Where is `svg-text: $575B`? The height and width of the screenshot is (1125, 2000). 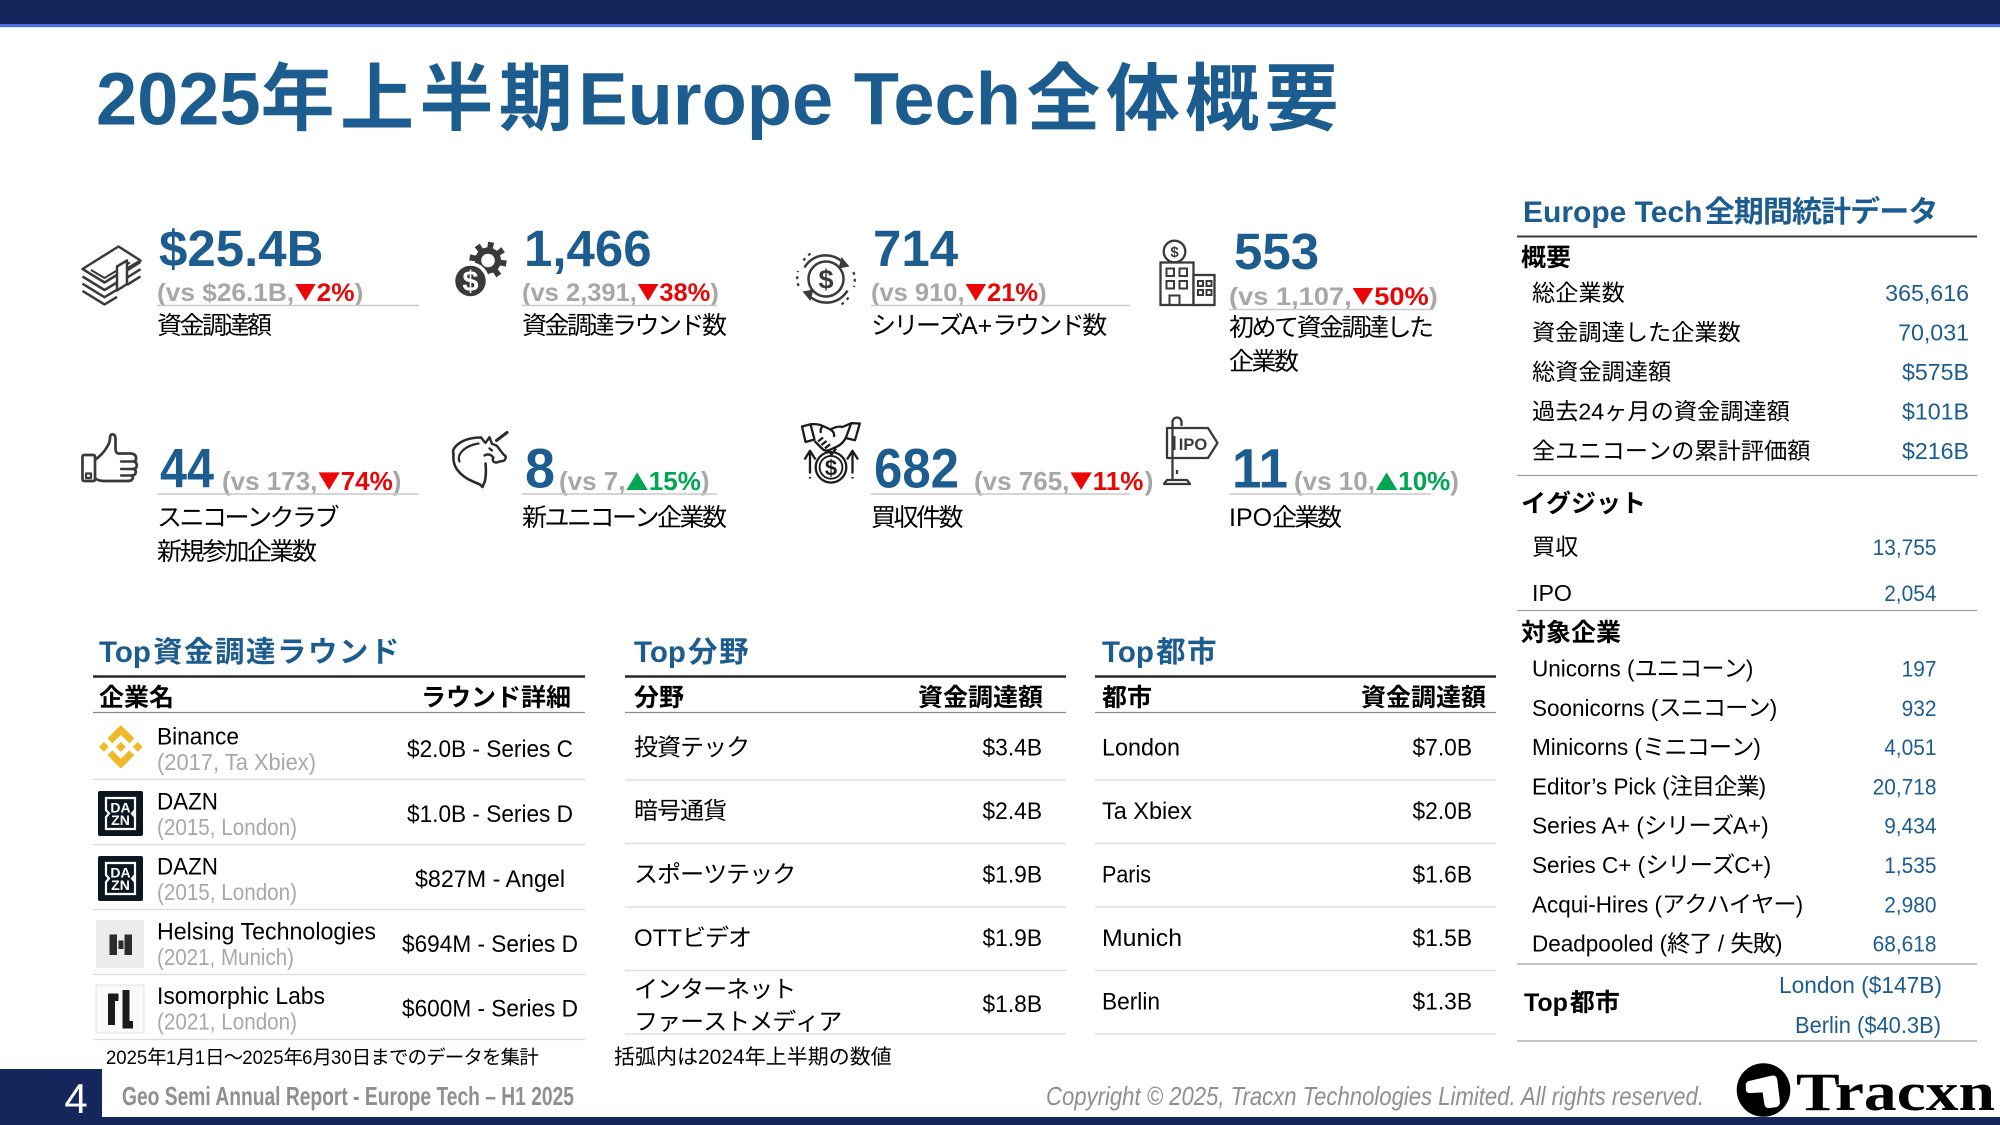 svg-text: $575B is located at coordinates (1935, 372).